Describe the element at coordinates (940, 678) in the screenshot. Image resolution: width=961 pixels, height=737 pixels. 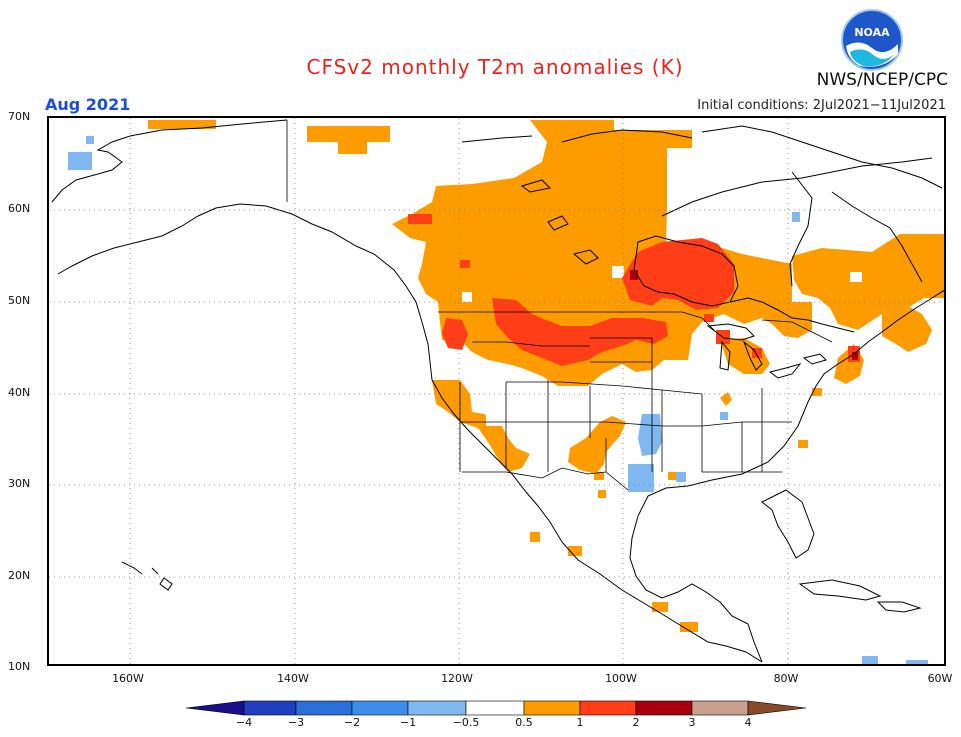
I see `lon-label-60w: 60W` at that location.